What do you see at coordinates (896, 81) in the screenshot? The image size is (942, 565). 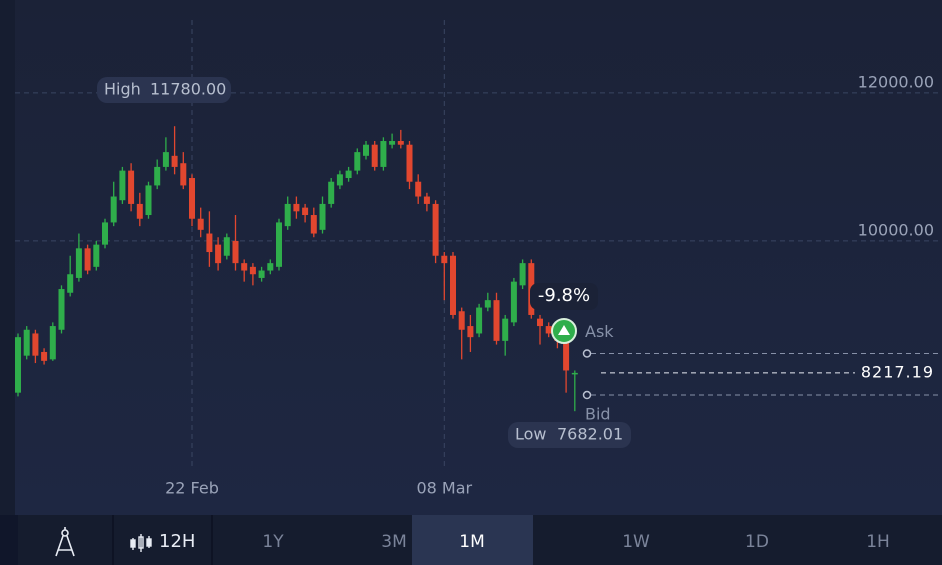 I see `y-tick-label: 12000.00` at bounding box center [896, 81].